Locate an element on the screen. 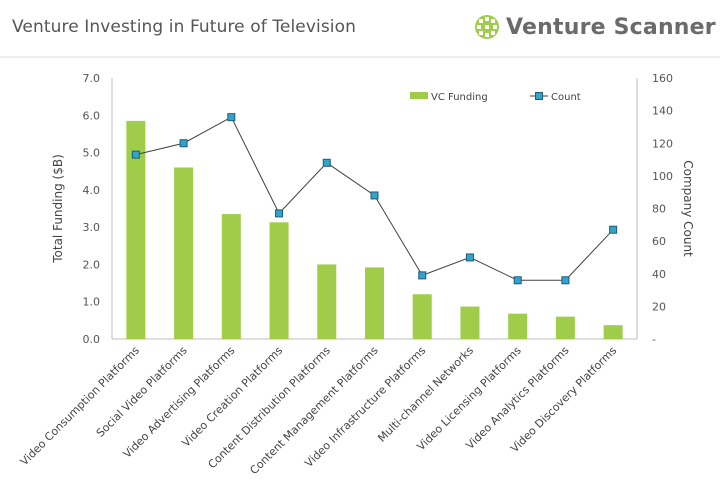 The image size is (720, 498). y2-tick-label: 20 is located at coordinates (659, 306).